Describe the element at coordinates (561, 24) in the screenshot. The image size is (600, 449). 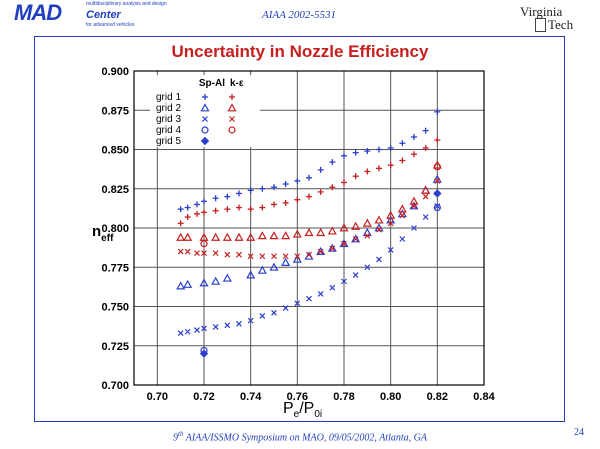
I see `university-name-line2: Tech` at that location.